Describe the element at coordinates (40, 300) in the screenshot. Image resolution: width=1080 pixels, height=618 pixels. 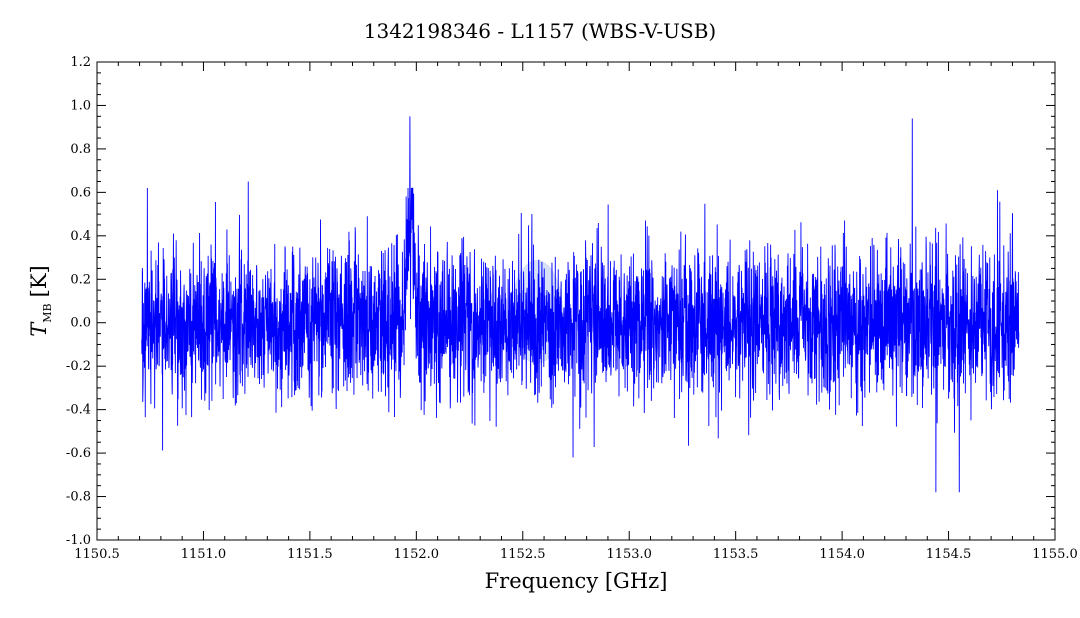
I see `y-axis-label: TMB [K]` at that location.